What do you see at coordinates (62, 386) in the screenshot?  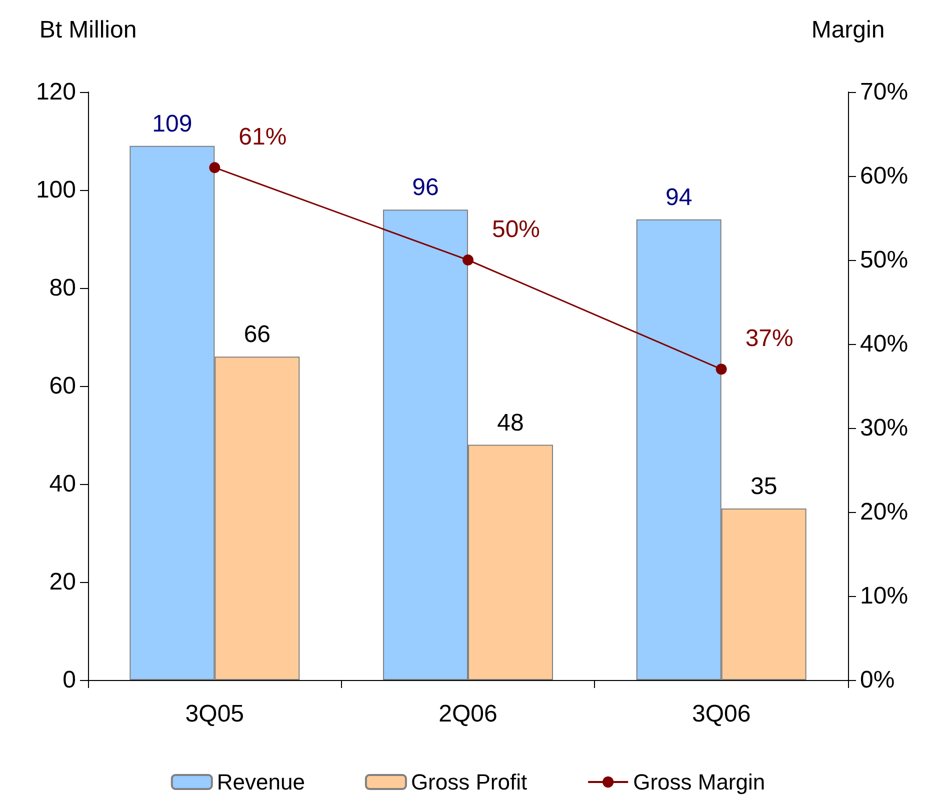 I see `y-tick-label: 60` at bounding box center [62, 386].